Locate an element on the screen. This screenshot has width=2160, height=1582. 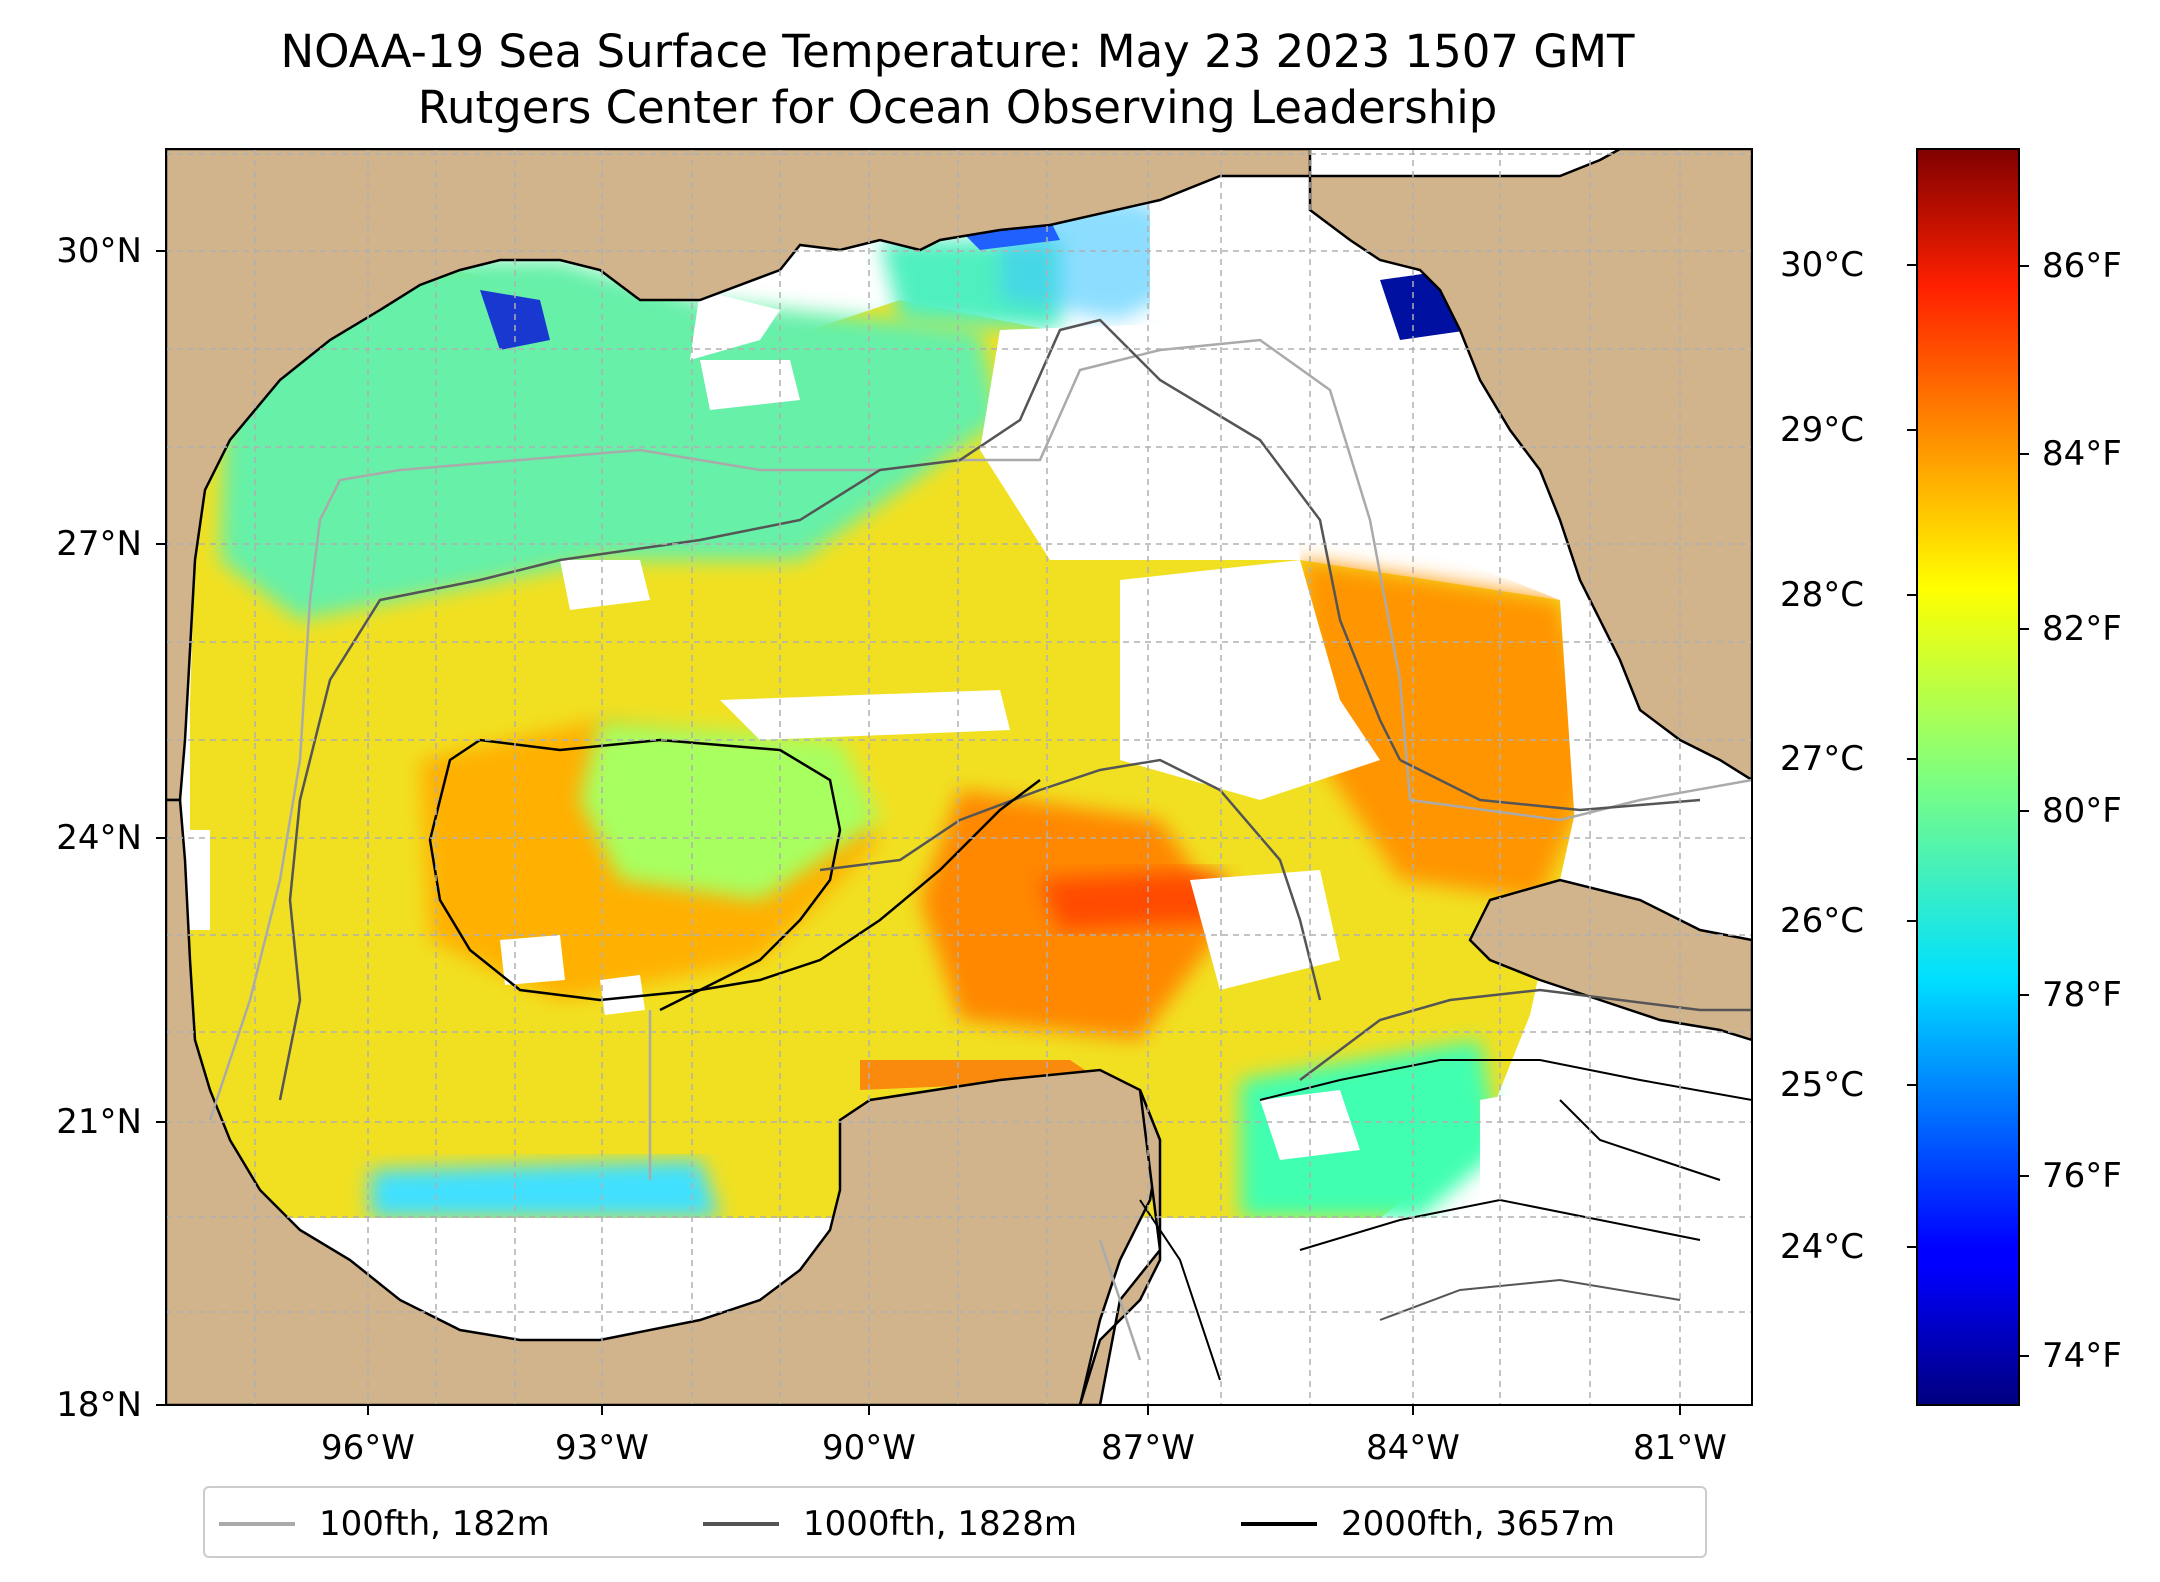
colorbar-fahrenheit-label: 82°F is located at coordinates (2082, 629).